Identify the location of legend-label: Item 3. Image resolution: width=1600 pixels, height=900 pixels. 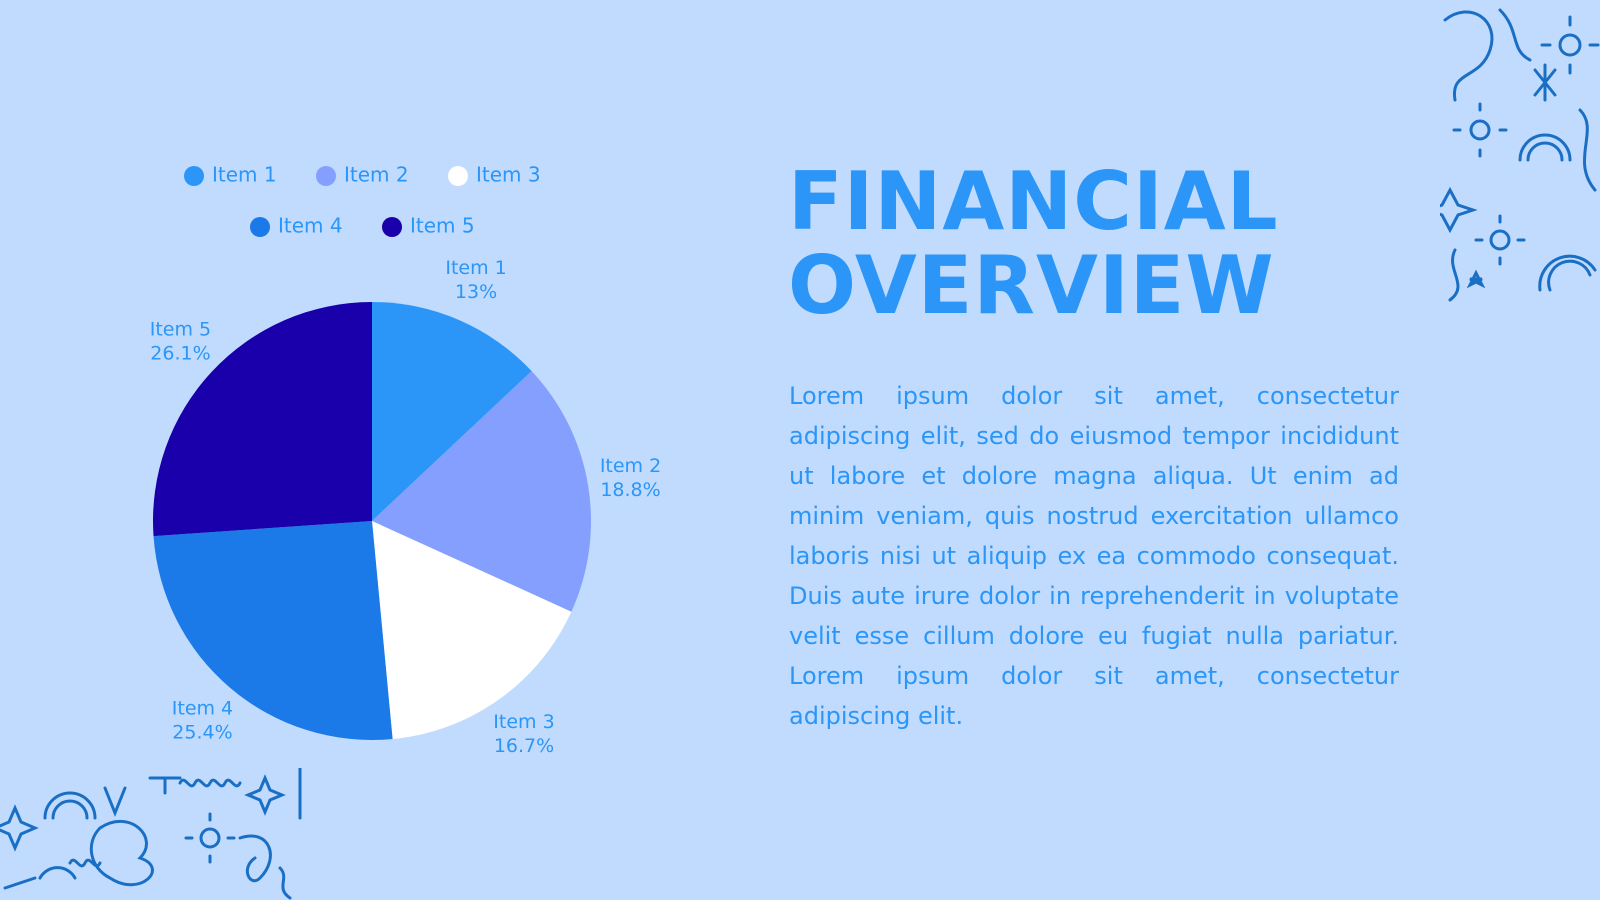
(508, 175).